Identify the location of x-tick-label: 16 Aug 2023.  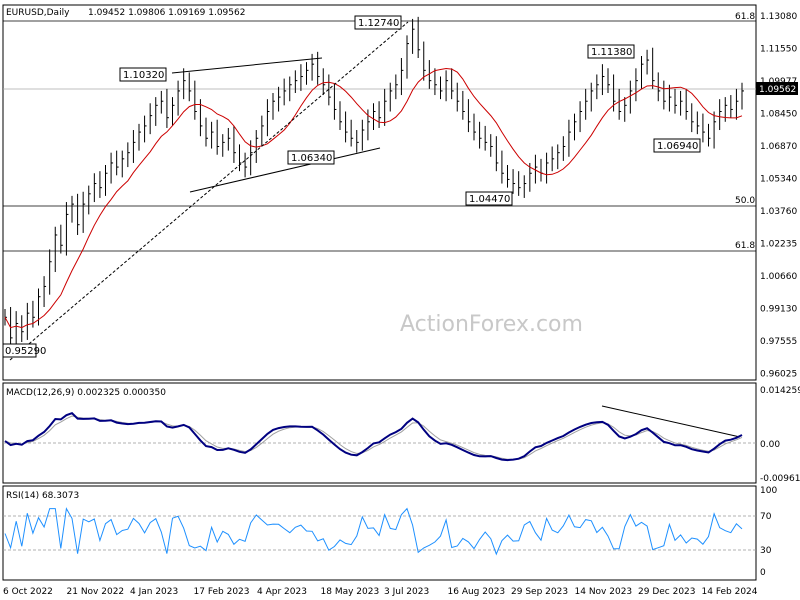
(477, 592).